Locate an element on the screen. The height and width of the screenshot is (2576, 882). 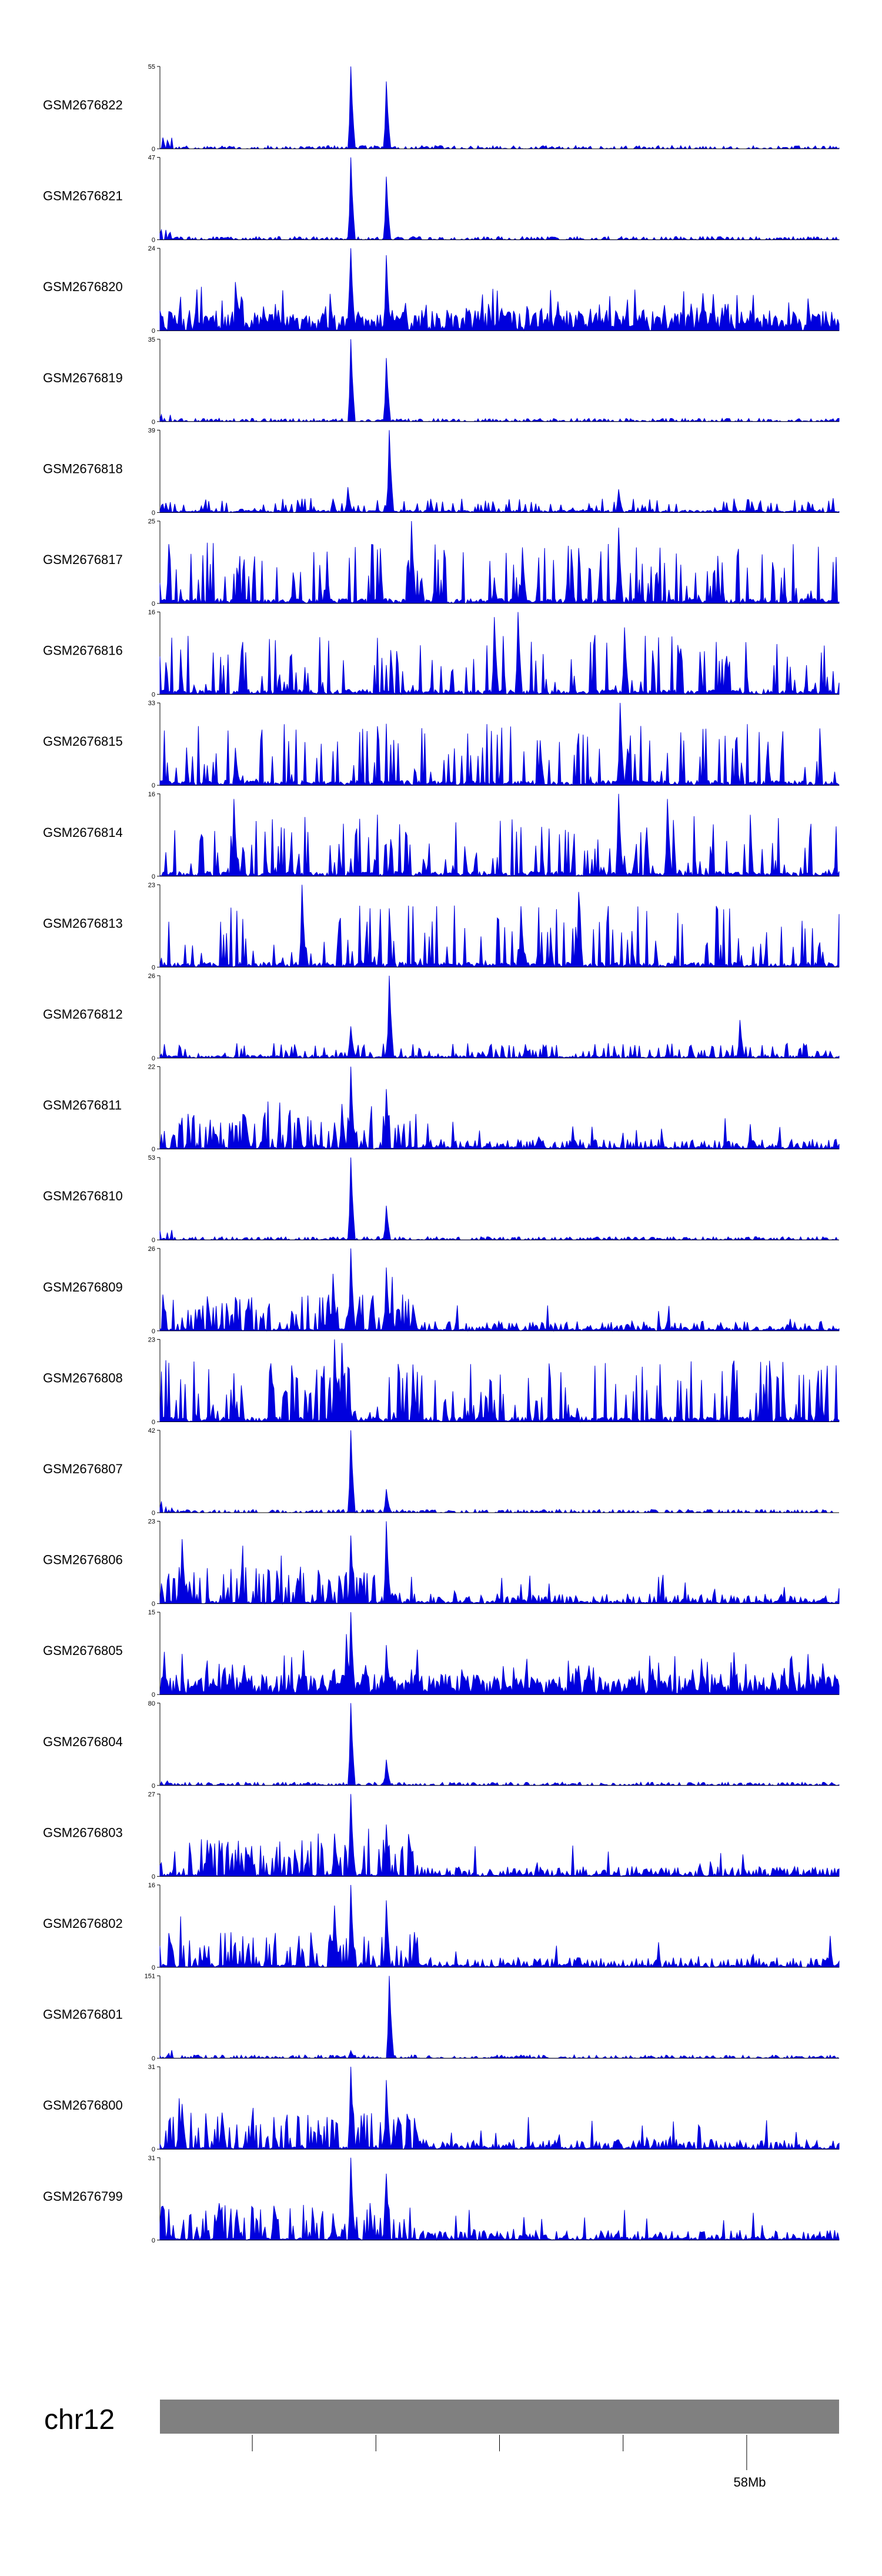
y-max-label: 15 is located at coordinates (151, 1612).